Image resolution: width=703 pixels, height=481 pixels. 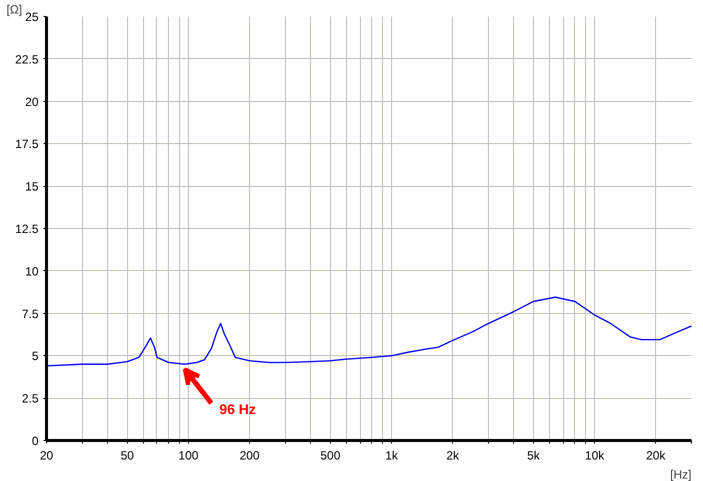 What do you see at coordinates (250, 455) in the screenshot?
I see `x-tick-label: 200` at bounding box center [250, 455].